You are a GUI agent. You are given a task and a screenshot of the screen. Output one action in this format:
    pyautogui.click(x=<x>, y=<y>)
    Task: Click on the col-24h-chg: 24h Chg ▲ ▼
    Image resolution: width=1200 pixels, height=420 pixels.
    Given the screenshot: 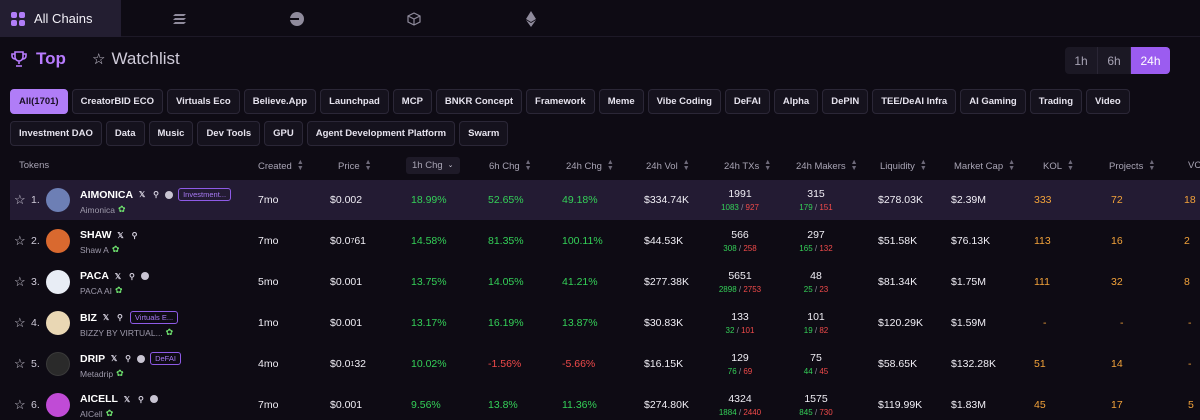 What is the action you would take?
    pyautogui.click(x=590, y=165)
    